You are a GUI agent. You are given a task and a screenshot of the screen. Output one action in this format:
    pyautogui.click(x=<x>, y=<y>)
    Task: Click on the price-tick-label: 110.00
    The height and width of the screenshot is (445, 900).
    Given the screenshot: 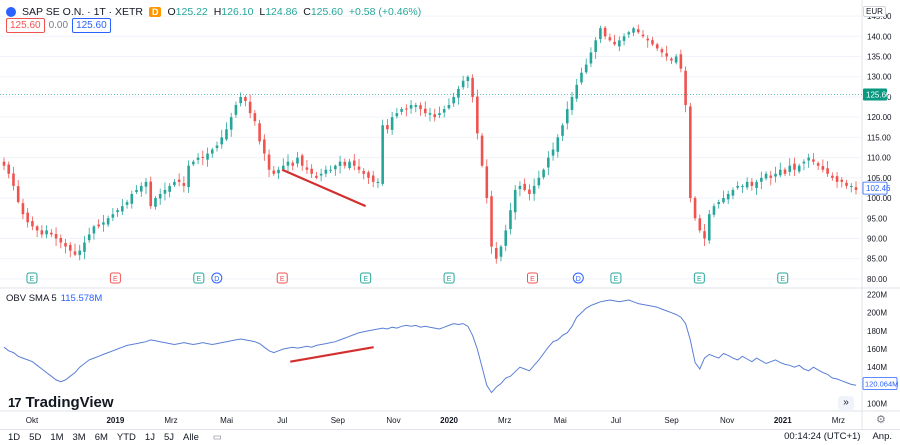 What is the action you would take?
    pyautogui.click(x=879, y=158)
    